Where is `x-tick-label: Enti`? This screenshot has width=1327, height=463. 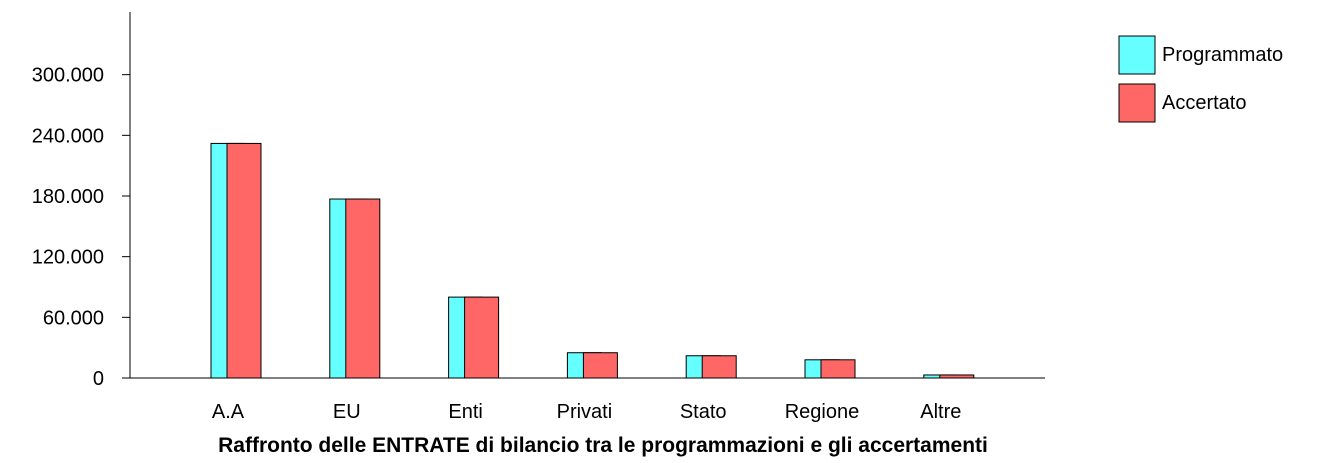 x-tick-label: Enti is located at coordinates (465, 412).